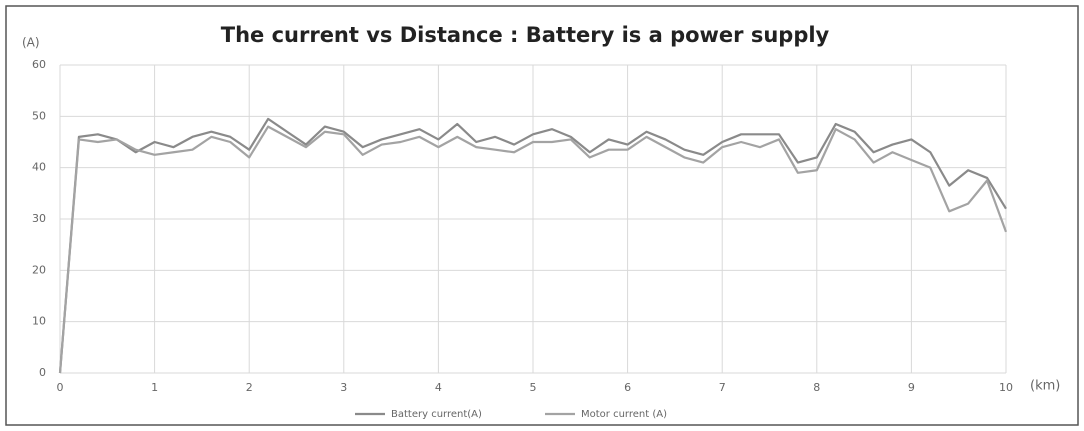 The width and height of the screenshot is (1084, 431). What do you see at coordinates (39, 64) in the screenshot?
I see `y-tick-label: 60` at bounding box center [39, 64].